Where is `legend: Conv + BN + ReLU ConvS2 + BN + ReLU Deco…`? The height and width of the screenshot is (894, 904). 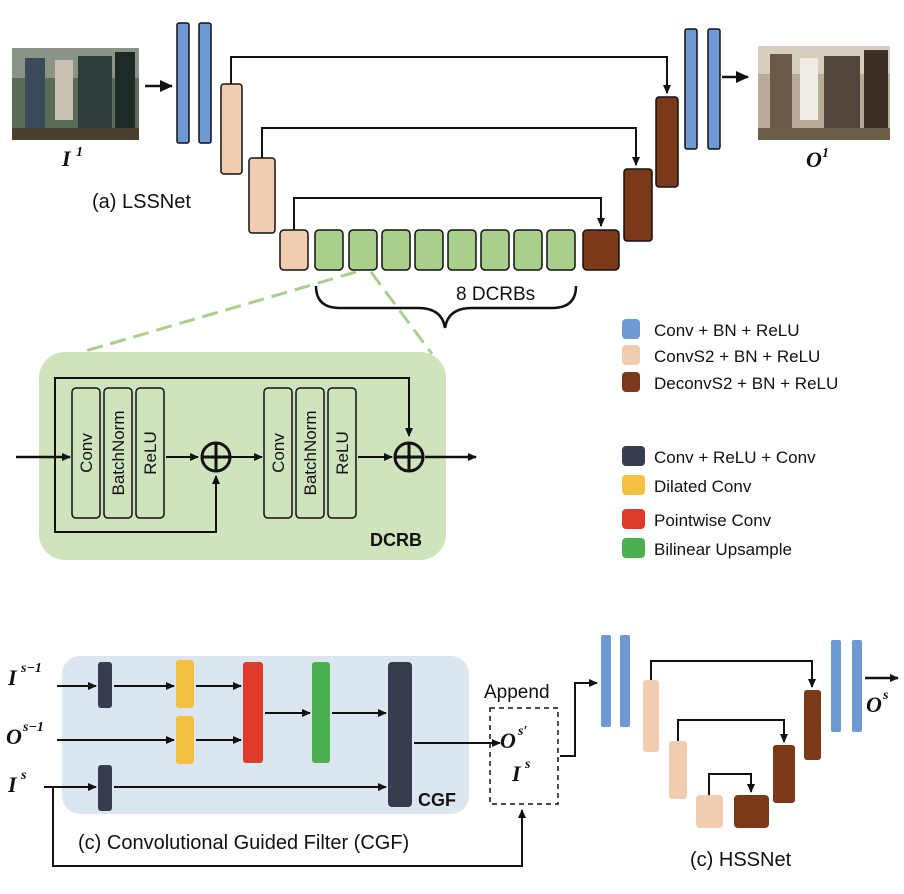
legend: Conv + BN + ReLU ConvS2 + BN + ReLU Deco… is located at coordinates (730, 439).